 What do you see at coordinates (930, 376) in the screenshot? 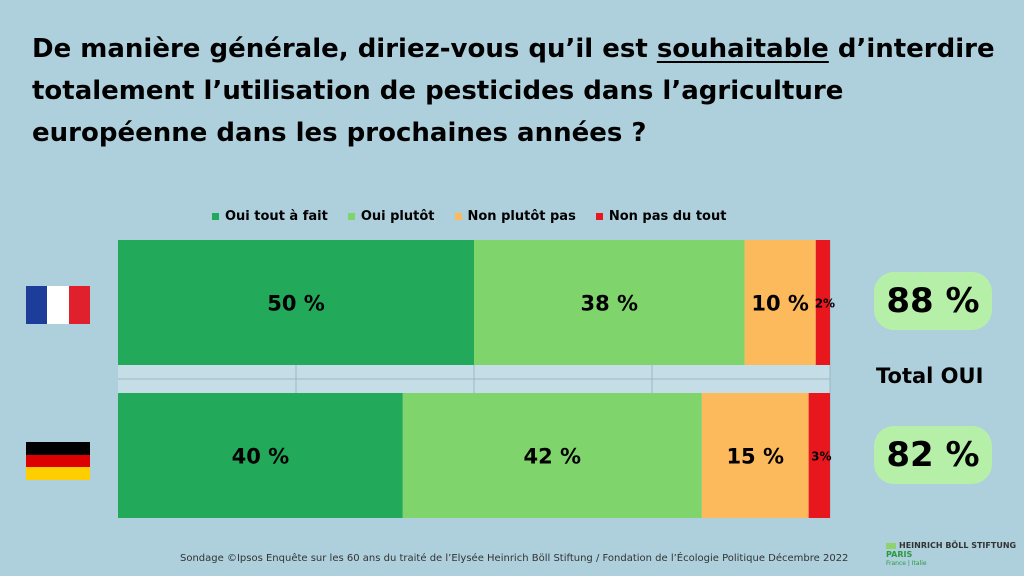
I see `total-oui-label: Total OUI` at bounding box center [930, 376].